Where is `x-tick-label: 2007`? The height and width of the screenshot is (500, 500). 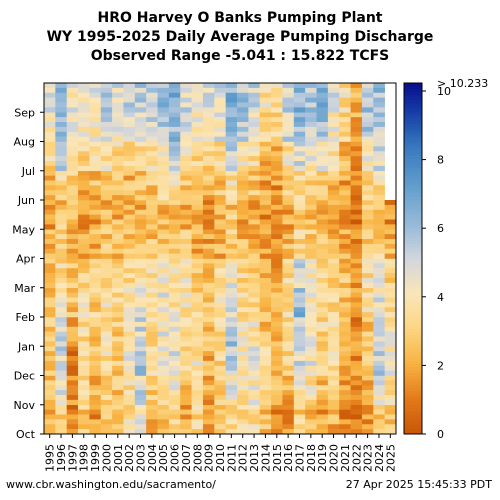 x-tick-label: 2007 is located at coordinates (186, 458).